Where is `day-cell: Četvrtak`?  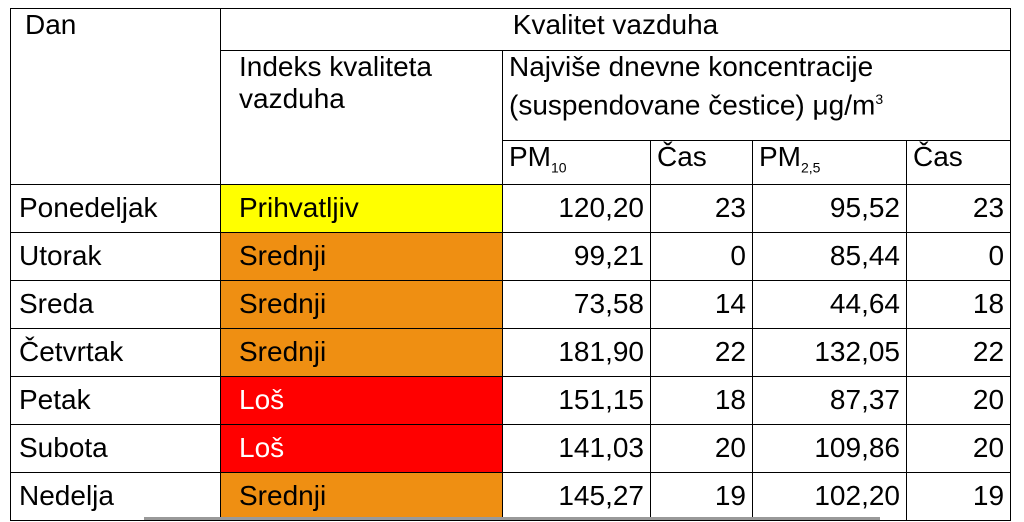
day-cell: Četvrtak is located at coordinates (115, 352).